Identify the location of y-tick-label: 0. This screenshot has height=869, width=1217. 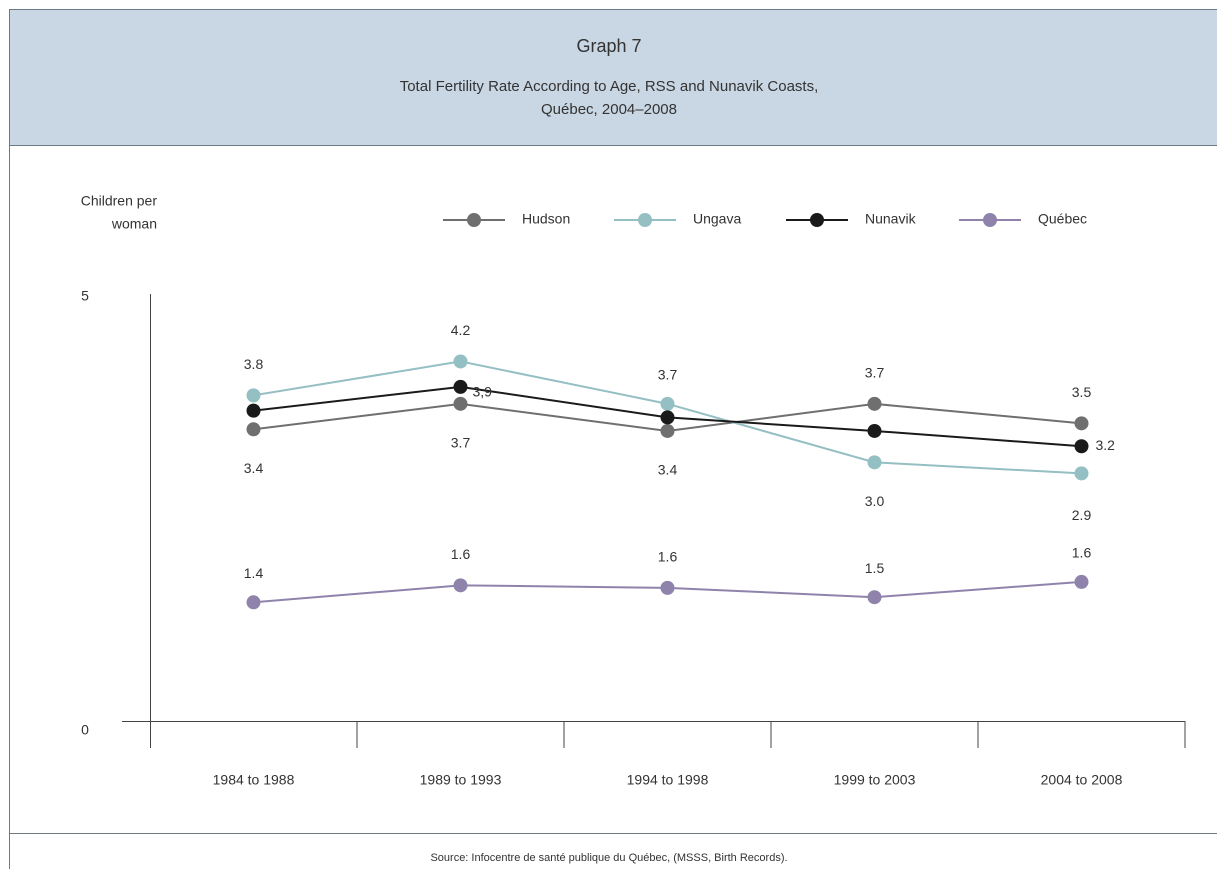
(85, 730).